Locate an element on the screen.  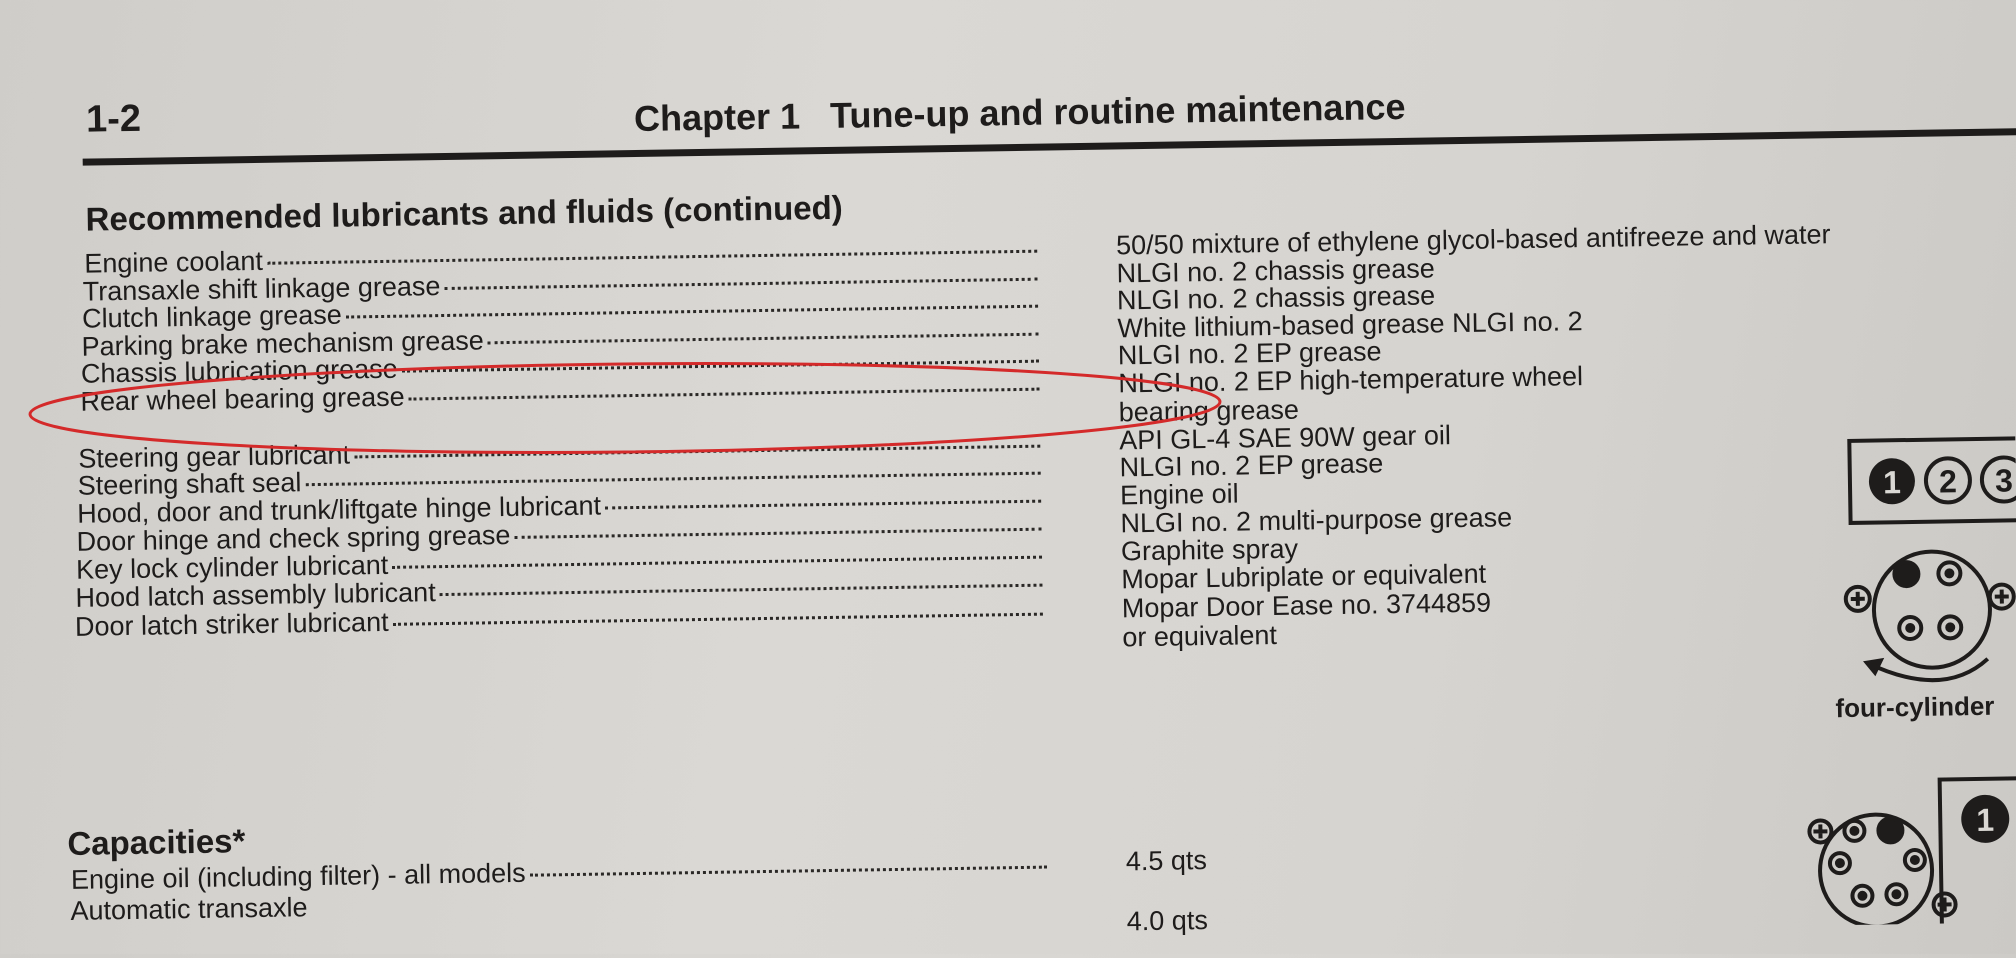
firing-order-1: 1 is located at coordinates (1892, 482).